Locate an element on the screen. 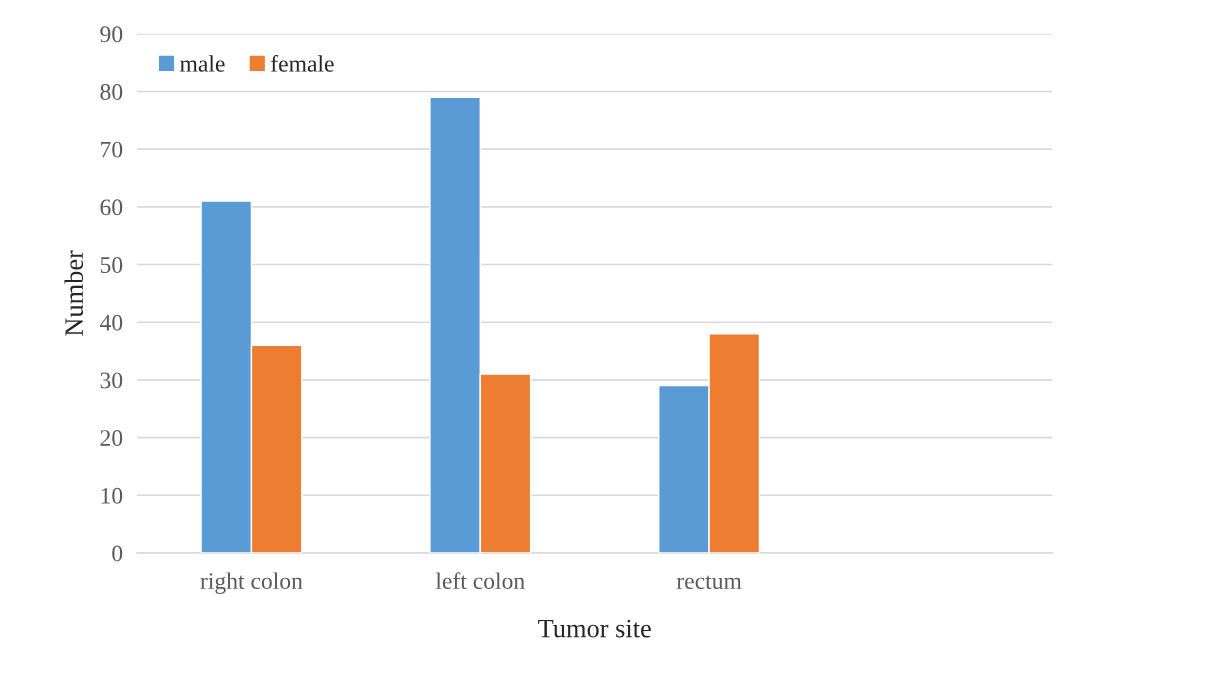 The height and width of the screenshot is (676, 1218). y-tick-label: 20 is located at coordinates (111, 438).